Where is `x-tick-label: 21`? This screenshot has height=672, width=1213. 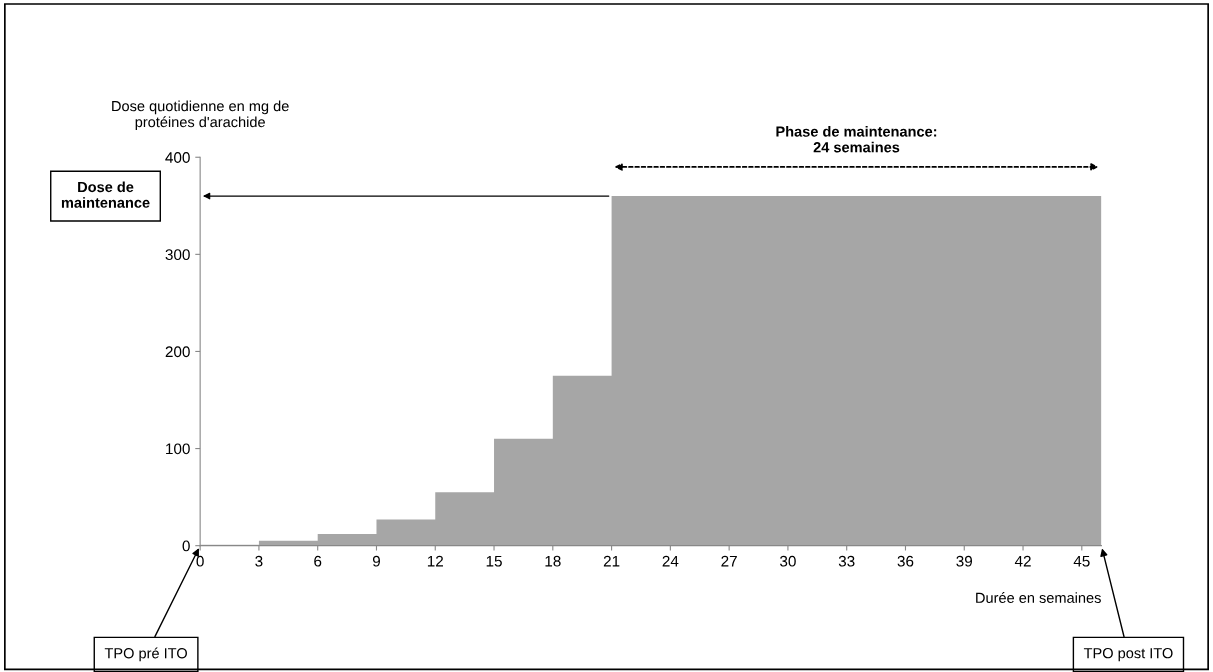
x-tick-label: 21 is located at coordinates (611, 561).